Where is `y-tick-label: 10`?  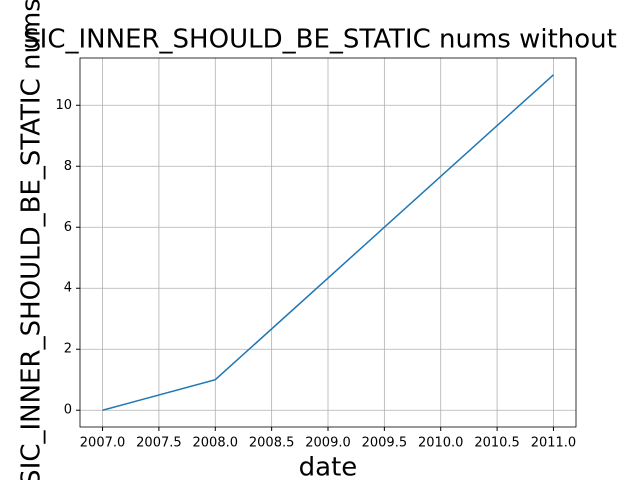
y-tick-label: 10 is located at coordinates (63, 105).